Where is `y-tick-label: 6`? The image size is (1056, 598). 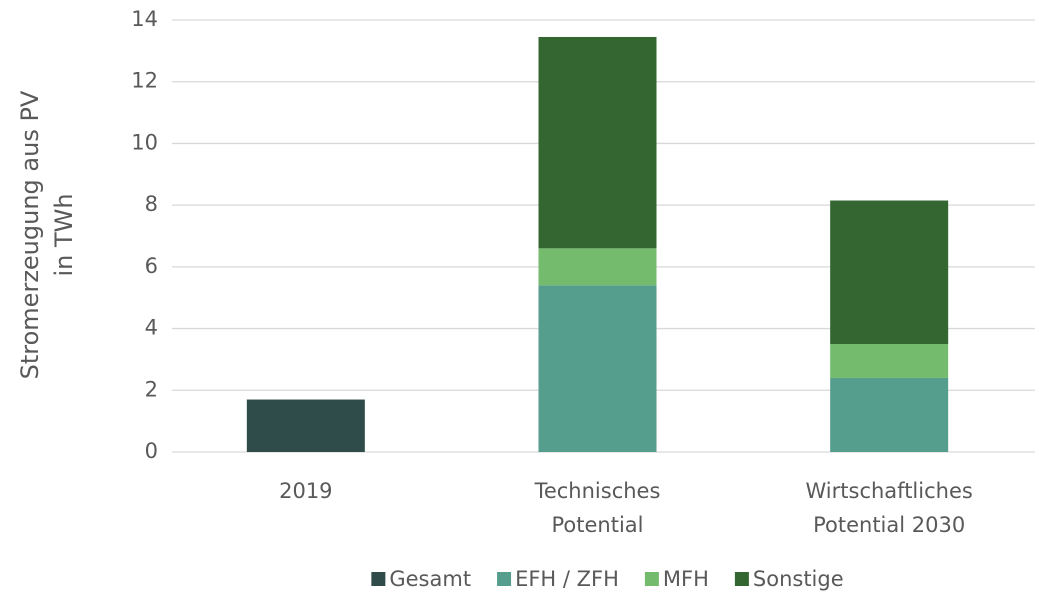
y-tick-label: 6 is located at coordinates (151, 266).